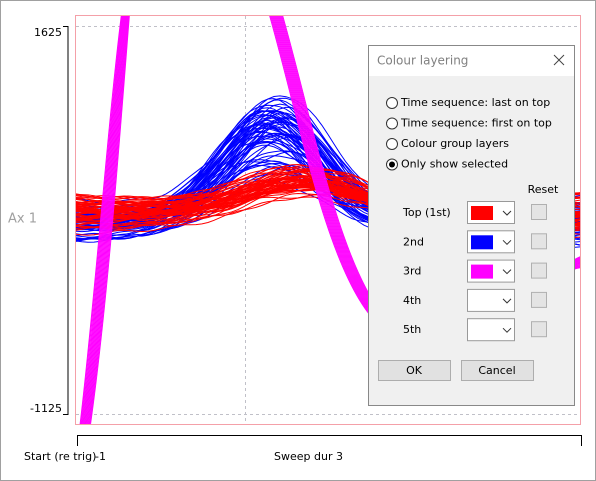 This screenshot has height=481, width=596. Describe the element at coordinates (412, 329) in the screenshot. I see `layer-label: 5th` at that location.